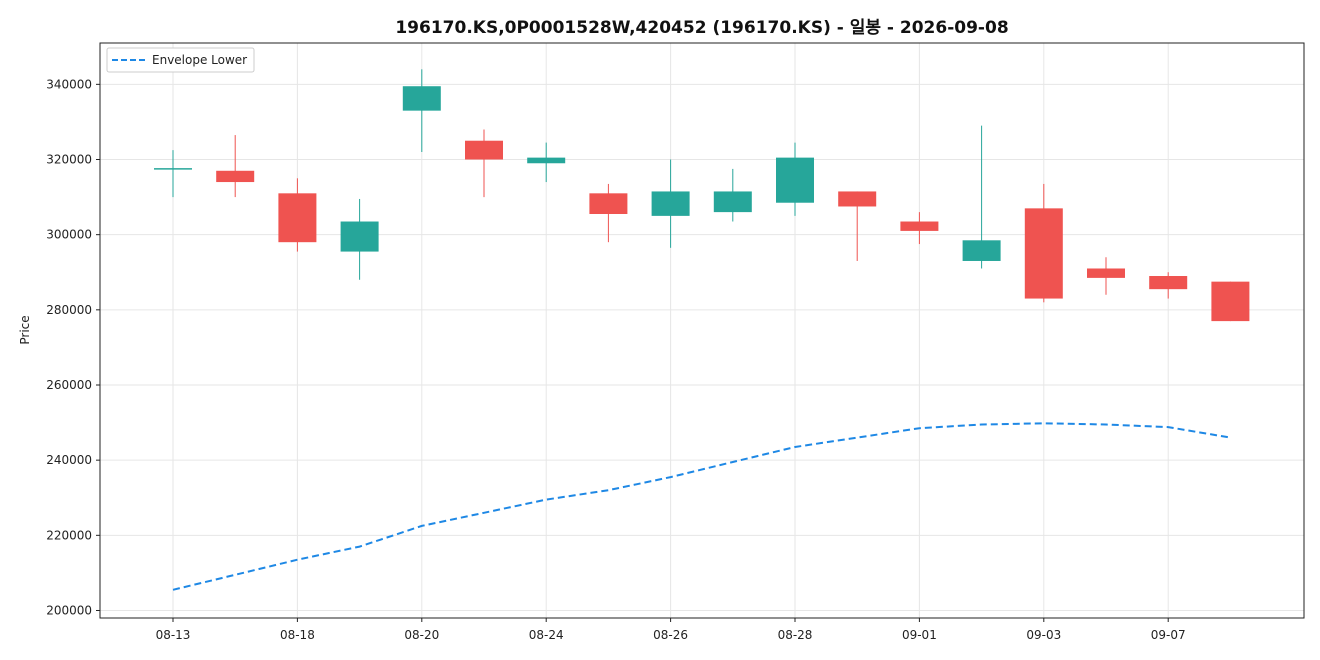  I want to click on x-tick-label: 08-18, so click(297, 635).